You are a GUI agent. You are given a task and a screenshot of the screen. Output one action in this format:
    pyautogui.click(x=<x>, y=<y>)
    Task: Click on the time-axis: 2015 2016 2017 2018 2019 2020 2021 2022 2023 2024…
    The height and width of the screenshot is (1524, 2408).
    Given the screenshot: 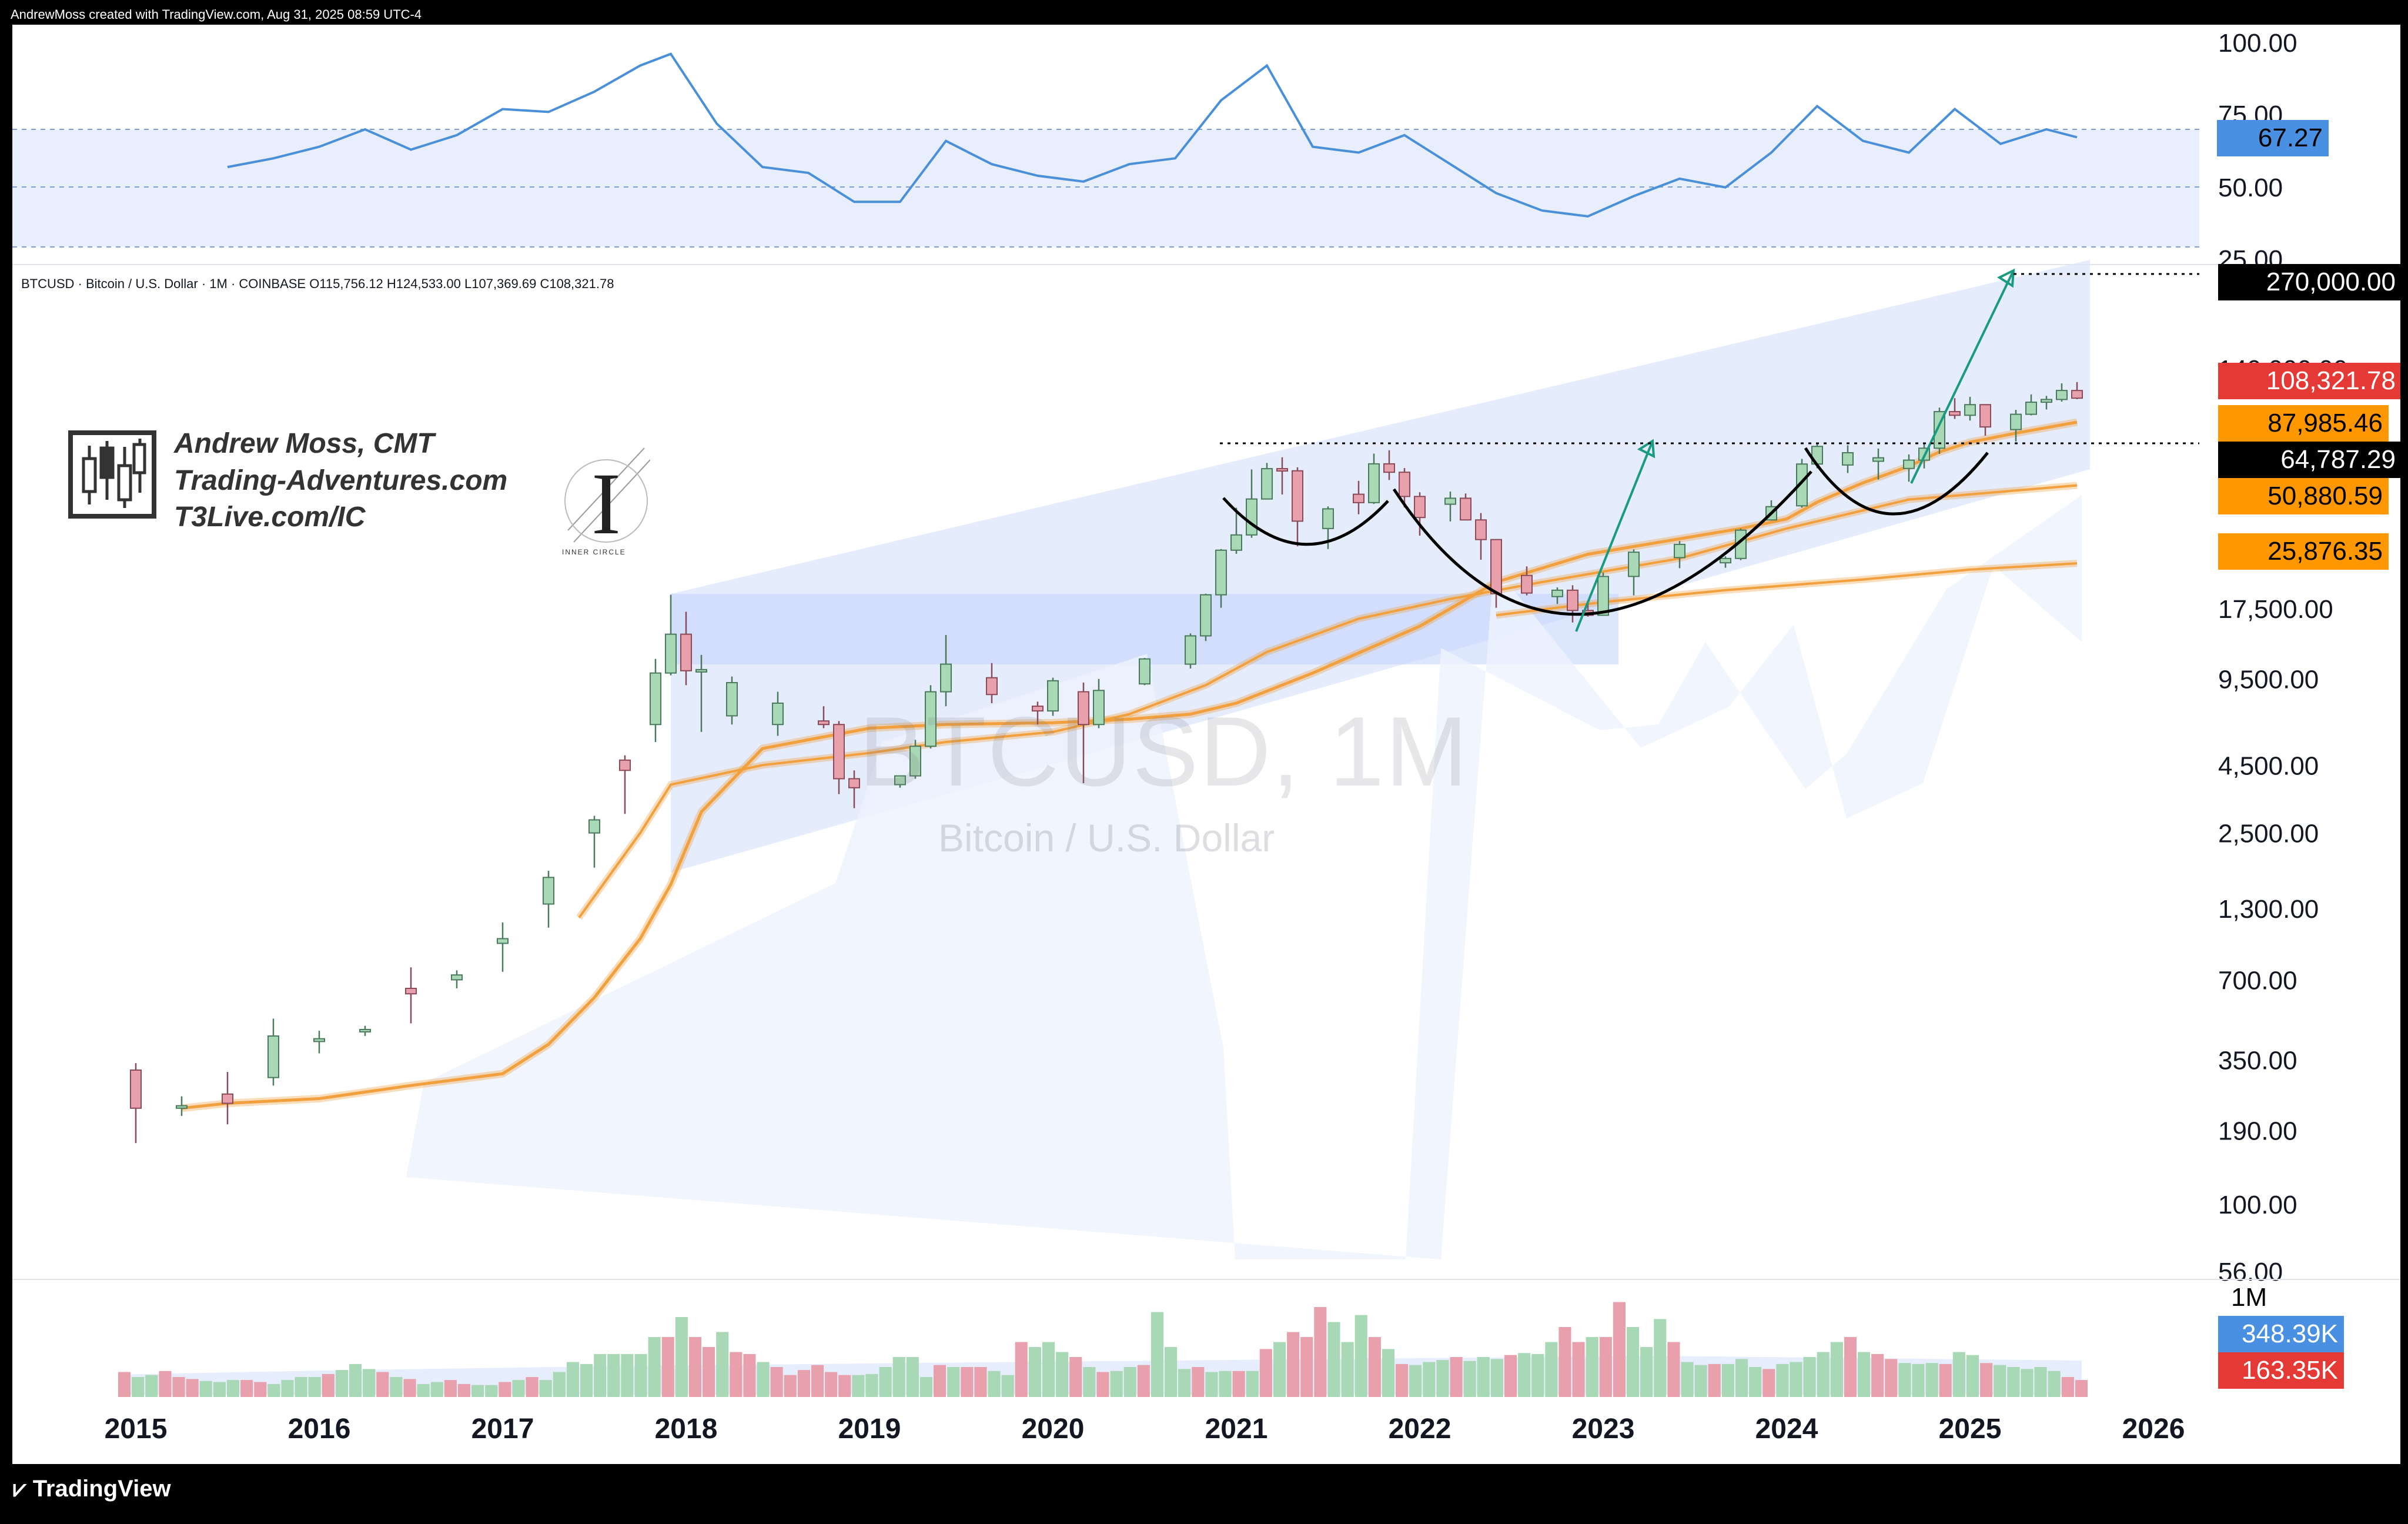 What is the action you would take?
    pyautogui.click(x=1145, y=1429)
    